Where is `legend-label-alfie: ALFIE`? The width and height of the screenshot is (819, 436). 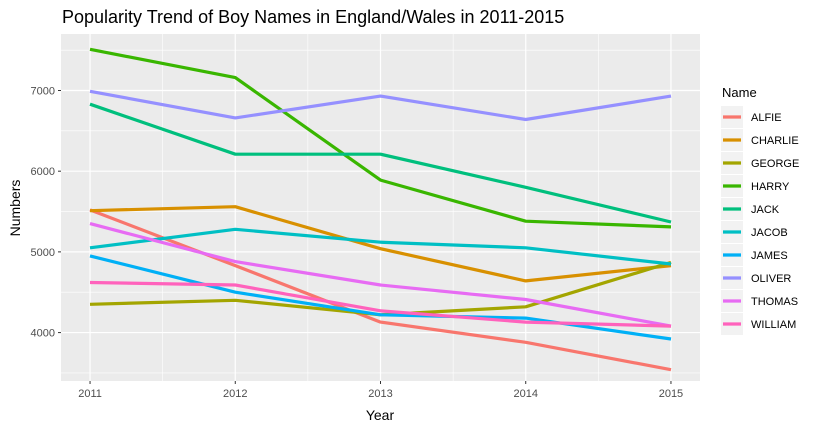
legend-label-alfie: ALFIE is located at coordinates (766, 118).